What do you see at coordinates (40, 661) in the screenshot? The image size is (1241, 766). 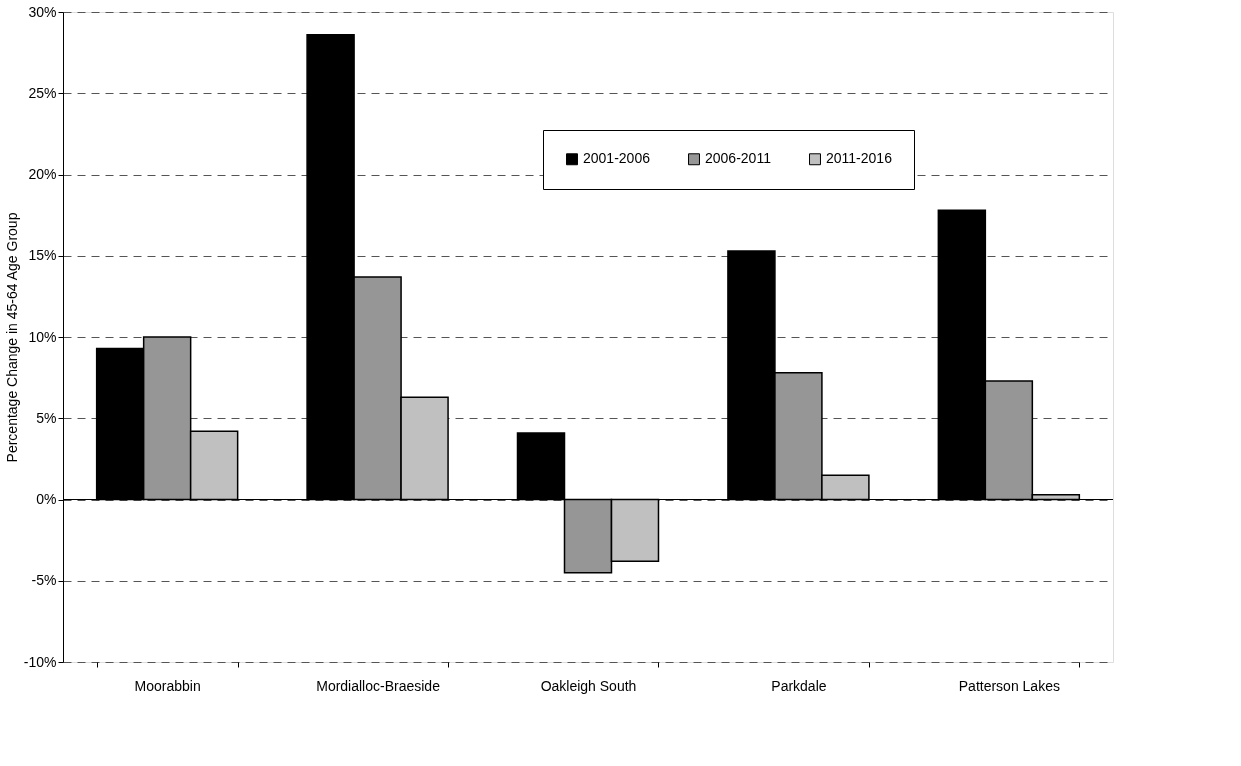 I see `y-tick-label: -10%` at bounding box center [40, 661].